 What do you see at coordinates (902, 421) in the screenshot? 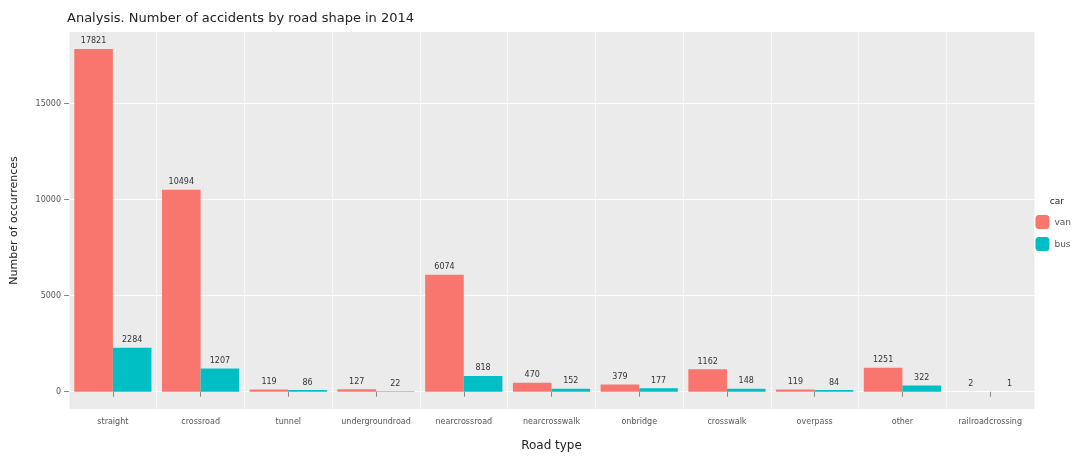
I see `x-tick-label: other` at bounding box center [902, 421].